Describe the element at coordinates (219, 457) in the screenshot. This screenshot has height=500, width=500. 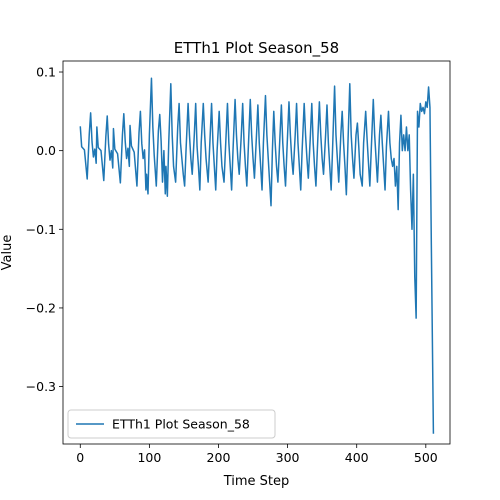
I see `x-tick-label: 200` at that location.